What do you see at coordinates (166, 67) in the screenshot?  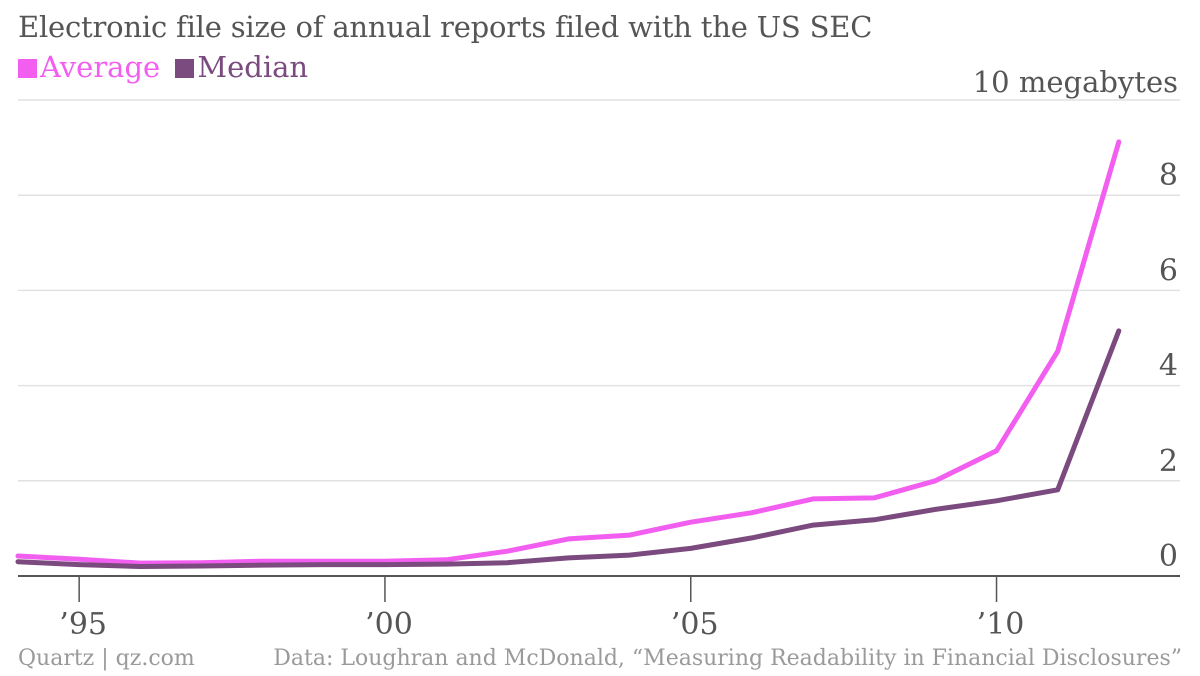 I see `legend: Average Median` at bounding box center [166, 67].